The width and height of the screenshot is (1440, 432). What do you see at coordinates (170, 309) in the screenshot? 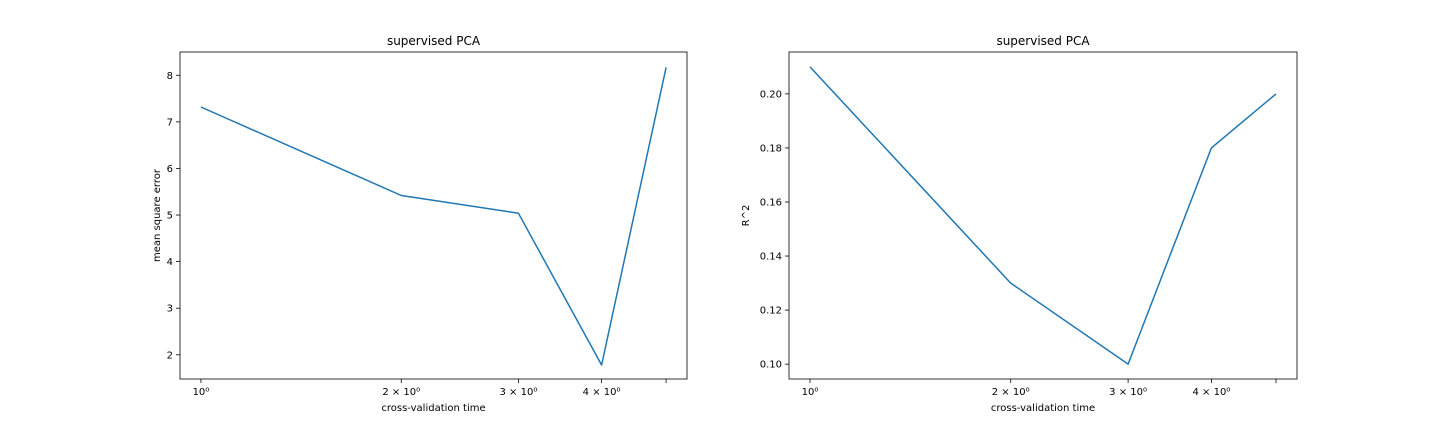
I see `y-tick-label: 3` at bounding box center [170, 309].